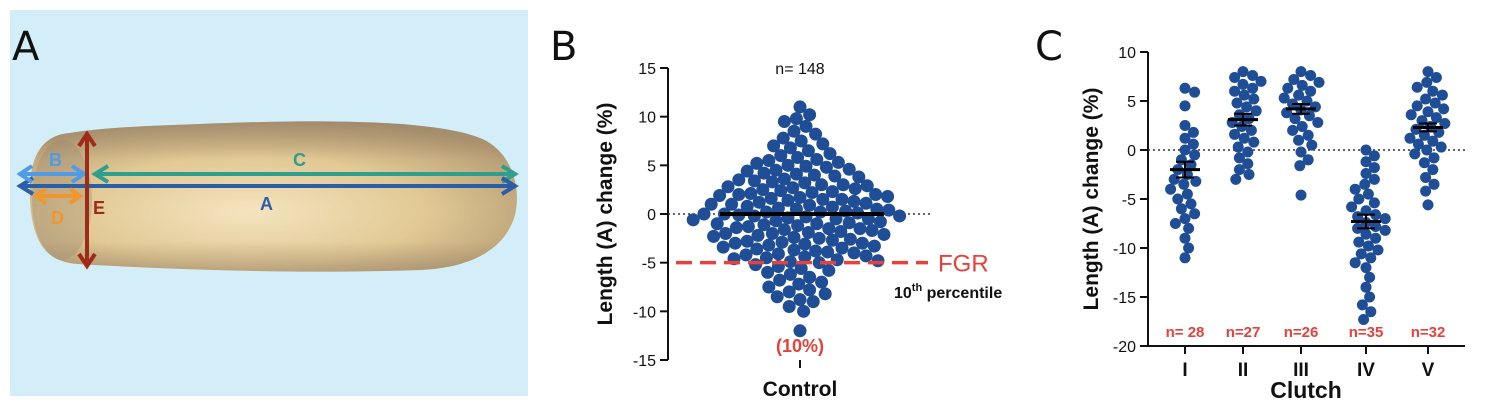 The height and width of the screenshot is (404, 1490). Describe the element at coordinates (1049, 47) in the screenshot. I see `panel-c-letter: C` at that location.